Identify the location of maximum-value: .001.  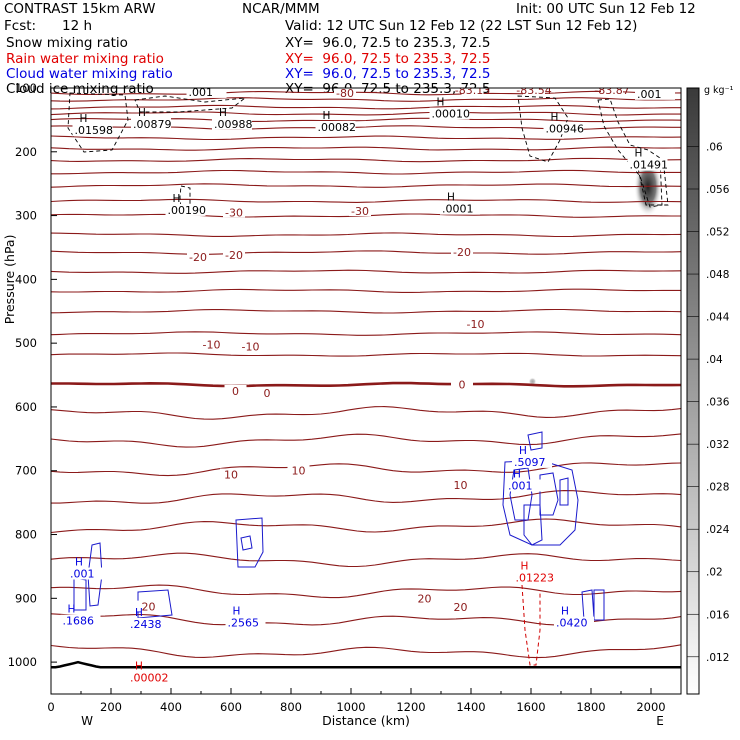
(520, 485).